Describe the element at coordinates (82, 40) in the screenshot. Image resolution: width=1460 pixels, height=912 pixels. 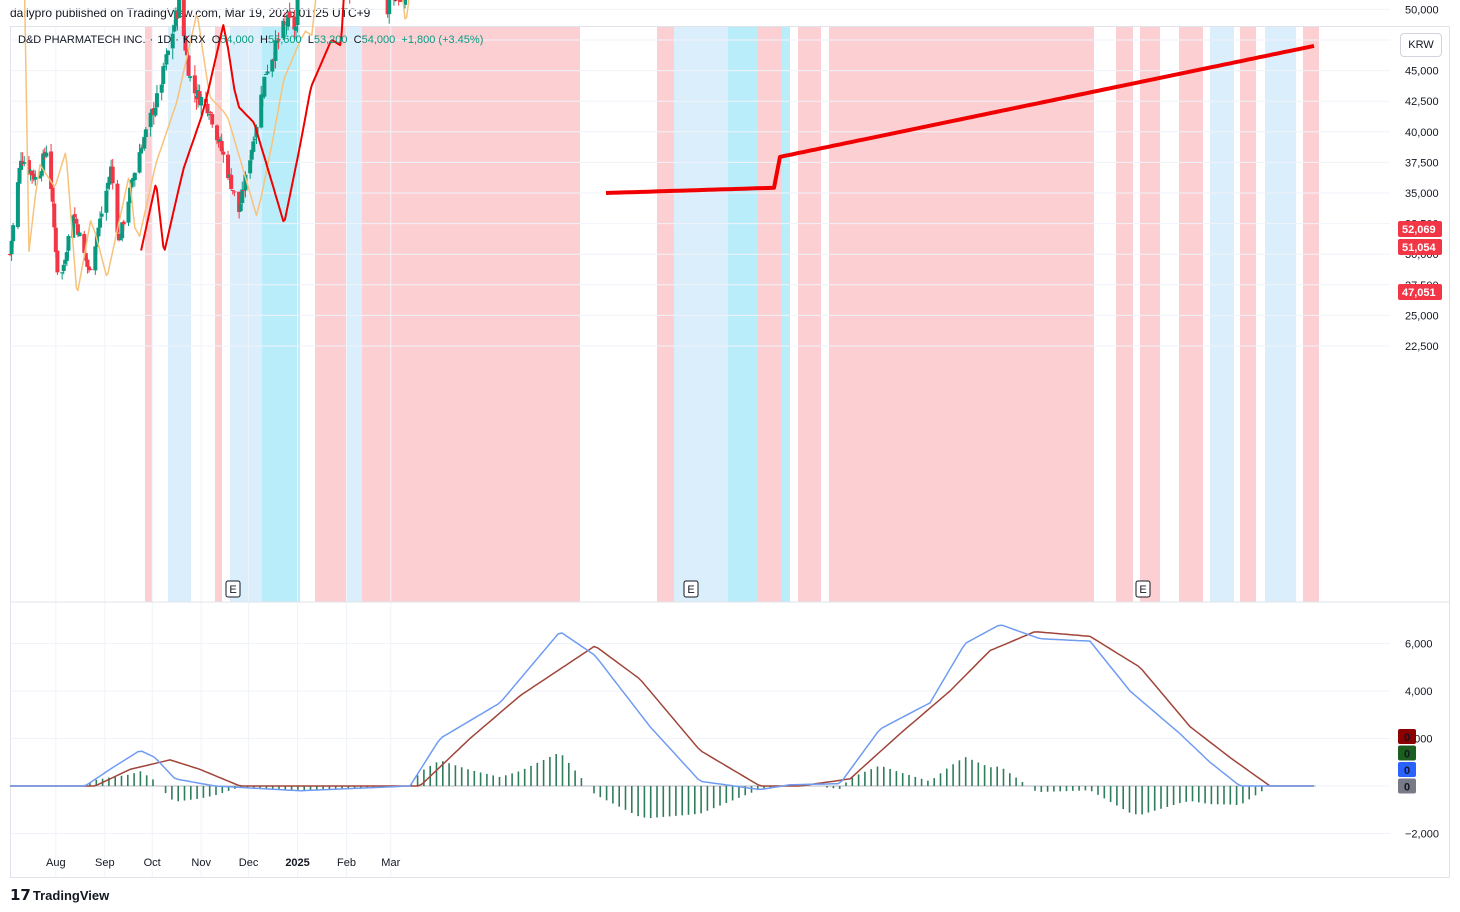
I see `symbol-name: D&D PHARMATECH INC.` at that location.